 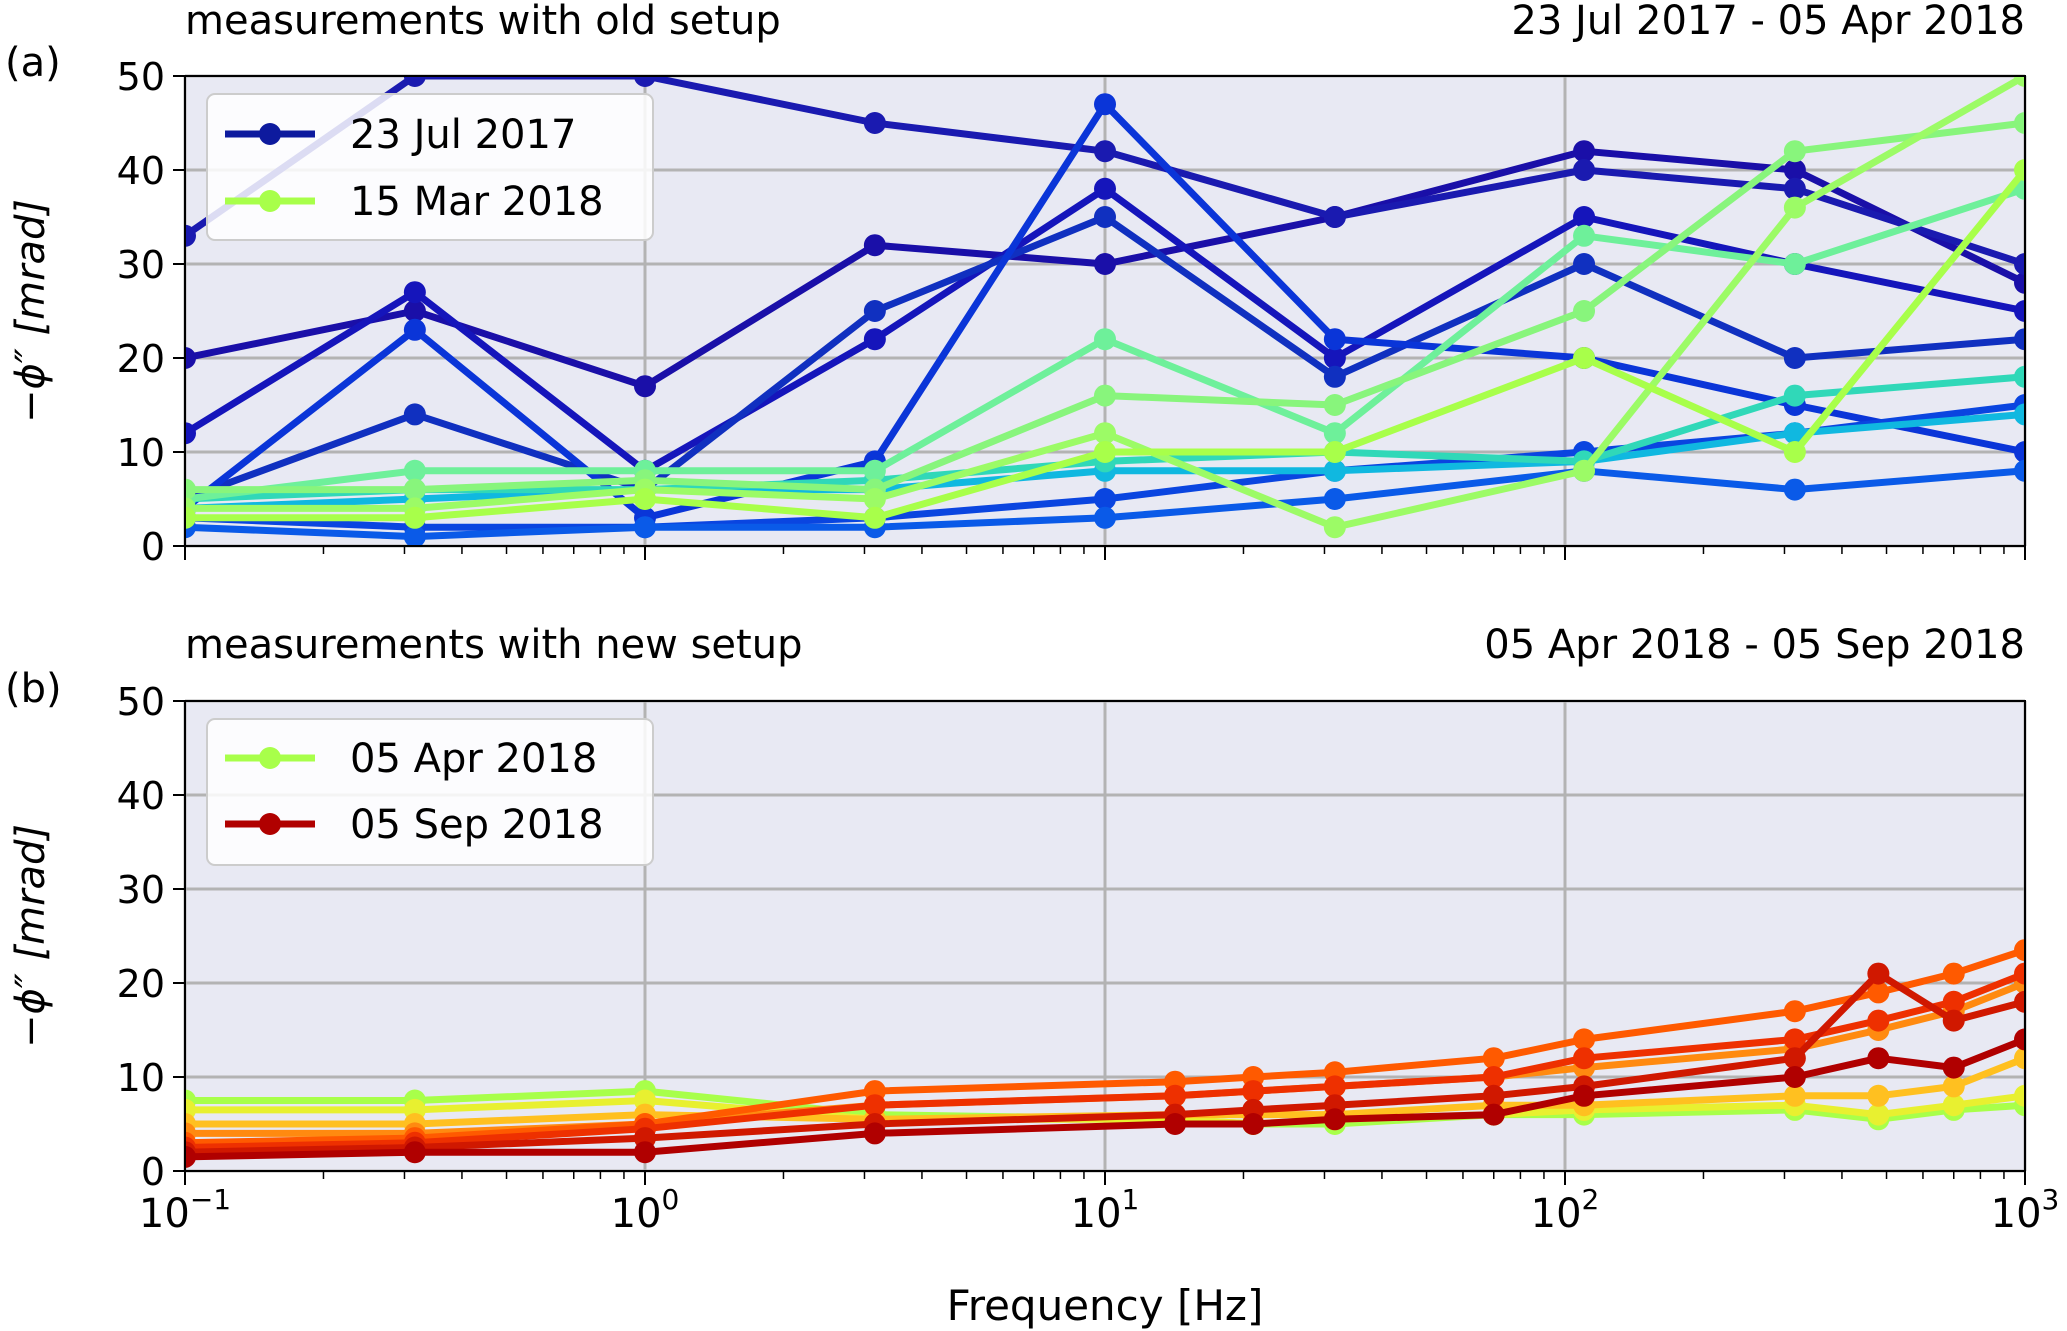 I want to click on x-ticks-b: 10⁻¹ 10⁰ 10¹ 10² 10³, so click(x=1099, y=1204).